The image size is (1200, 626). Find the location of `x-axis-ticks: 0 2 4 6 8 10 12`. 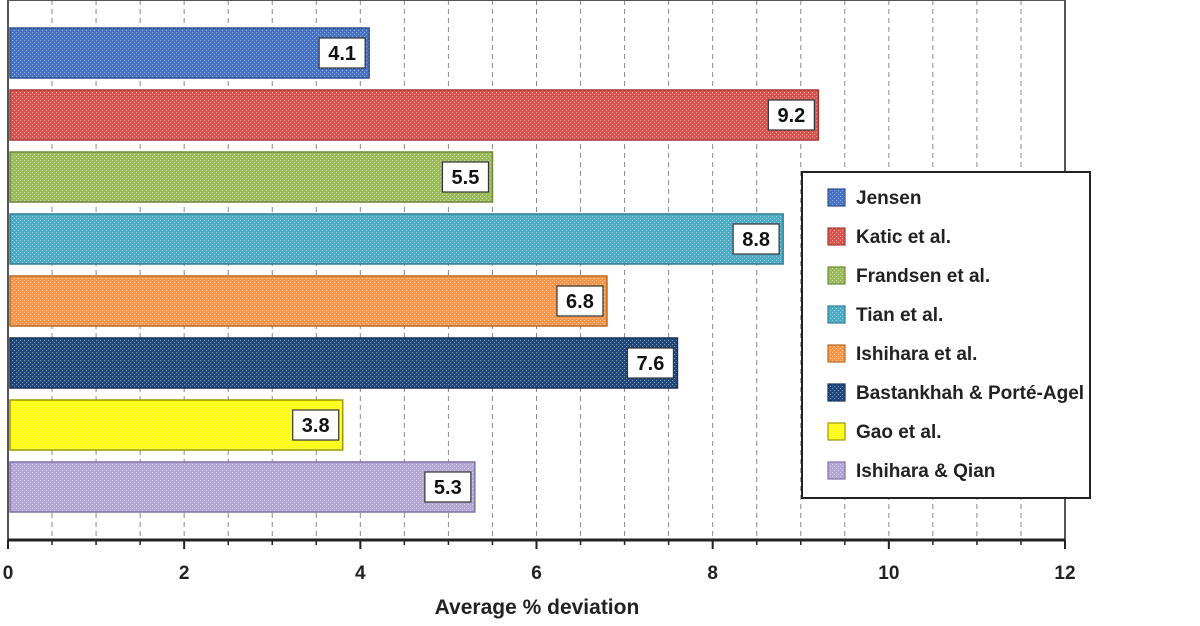

x-axis-ticks: 0 2 4 6 8 10 12 is located at coordinates (539, 562).